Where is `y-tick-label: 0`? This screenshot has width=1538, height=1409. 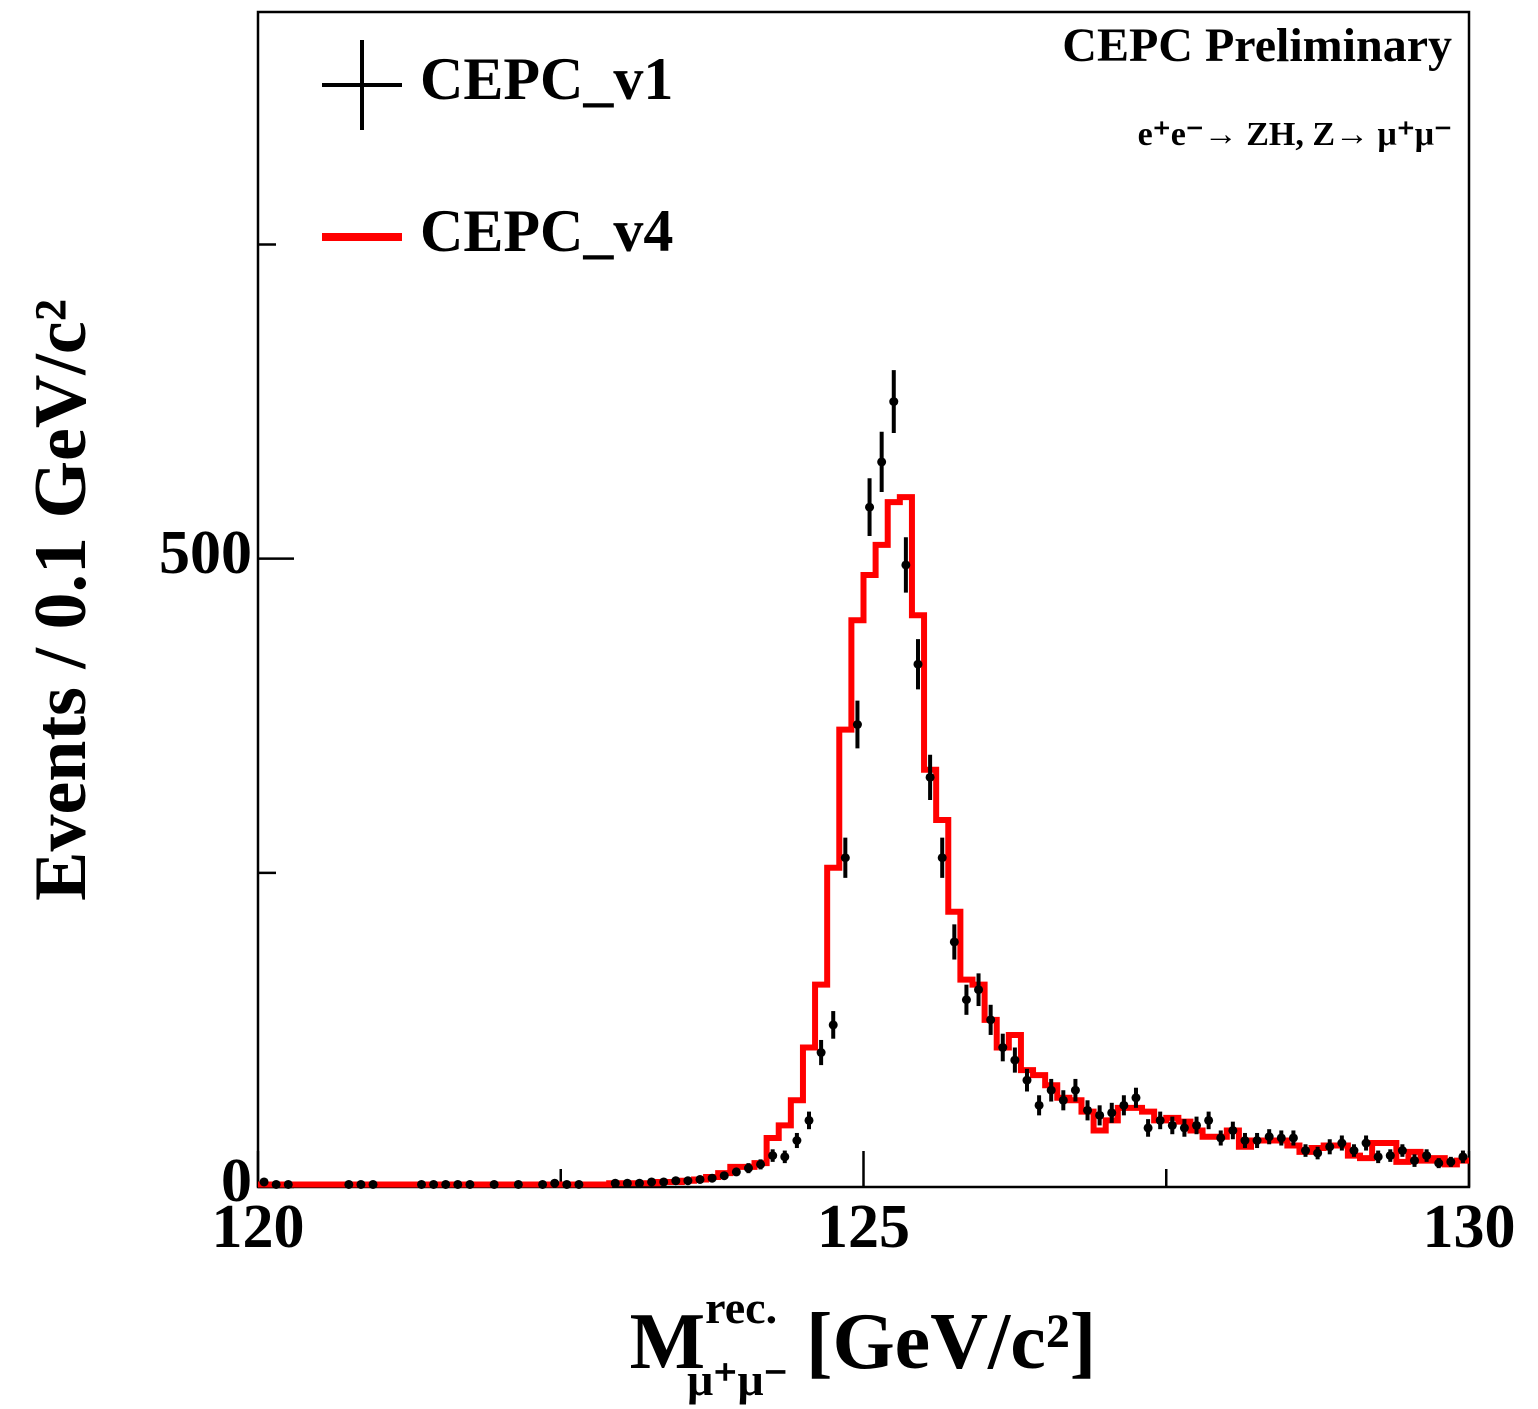 y-tick-label: 0 is located at coordinates (236, 1181).